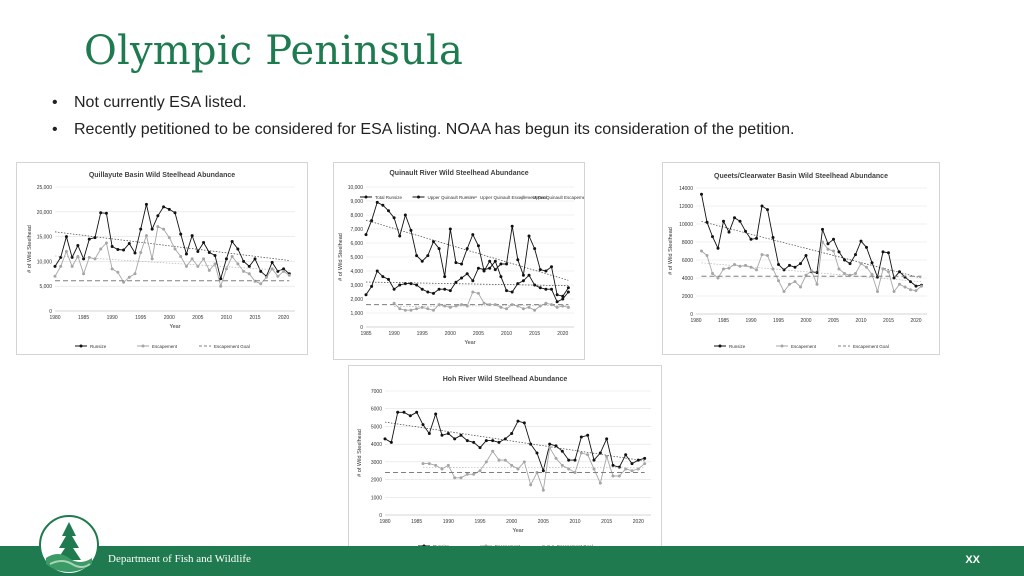  What do you see at coordinates (562, 334) in the screenshot?
I see `x-tick-label: 2020` at bounding box center [562, 334].